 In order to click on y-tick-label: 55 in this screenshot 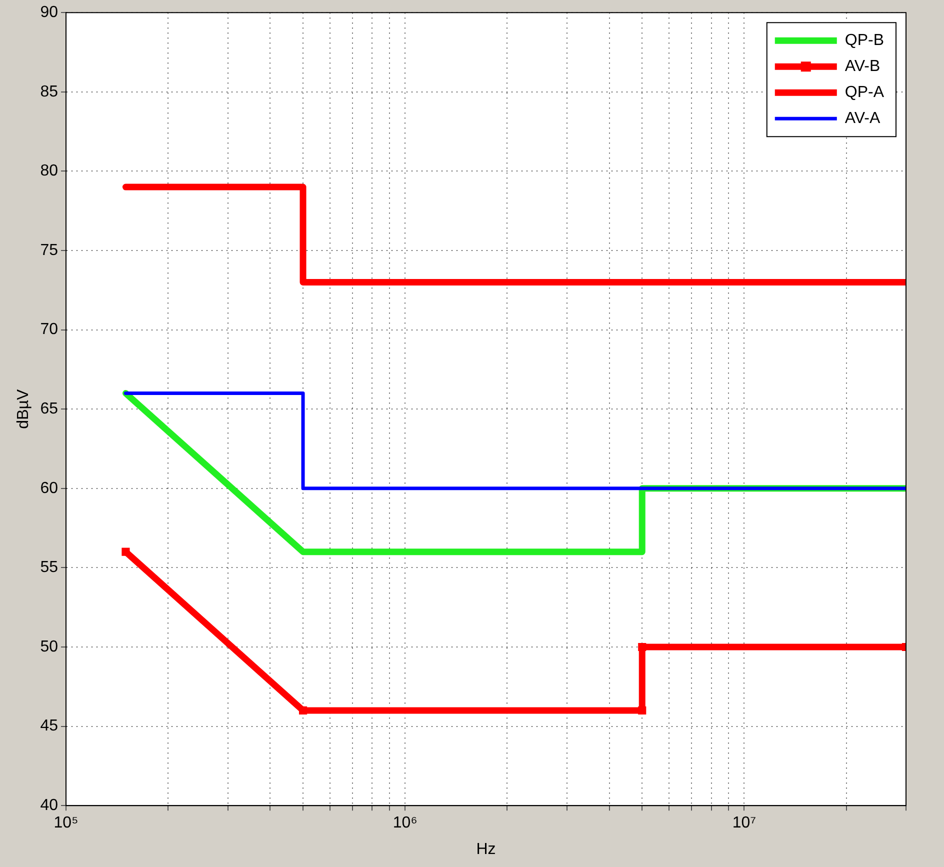, I will do `click(49, 567)`.